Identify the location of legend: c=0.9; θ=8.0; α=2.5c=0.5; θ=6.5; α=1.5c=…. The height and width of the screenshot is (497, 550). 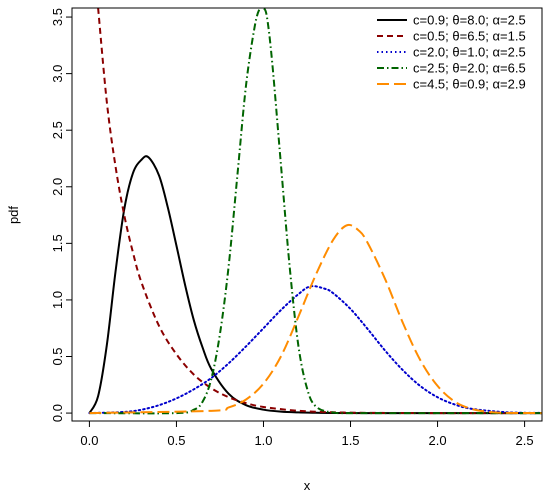
(451, 52).